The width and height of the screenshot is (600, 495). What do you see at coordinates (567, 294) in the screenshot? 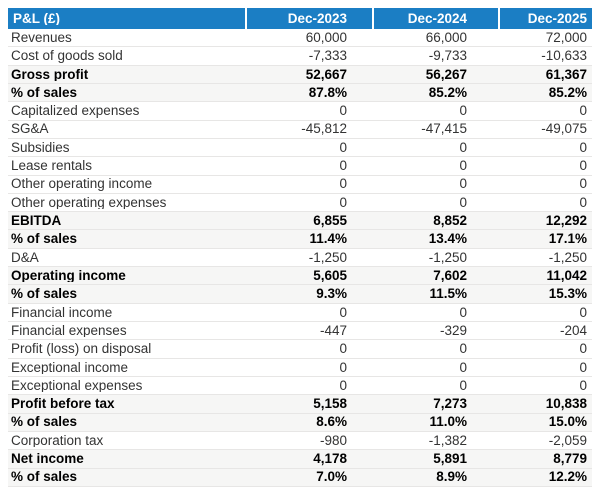
I see `row-value-dec-2025: 15.3%` at bounding box center [567, 294].